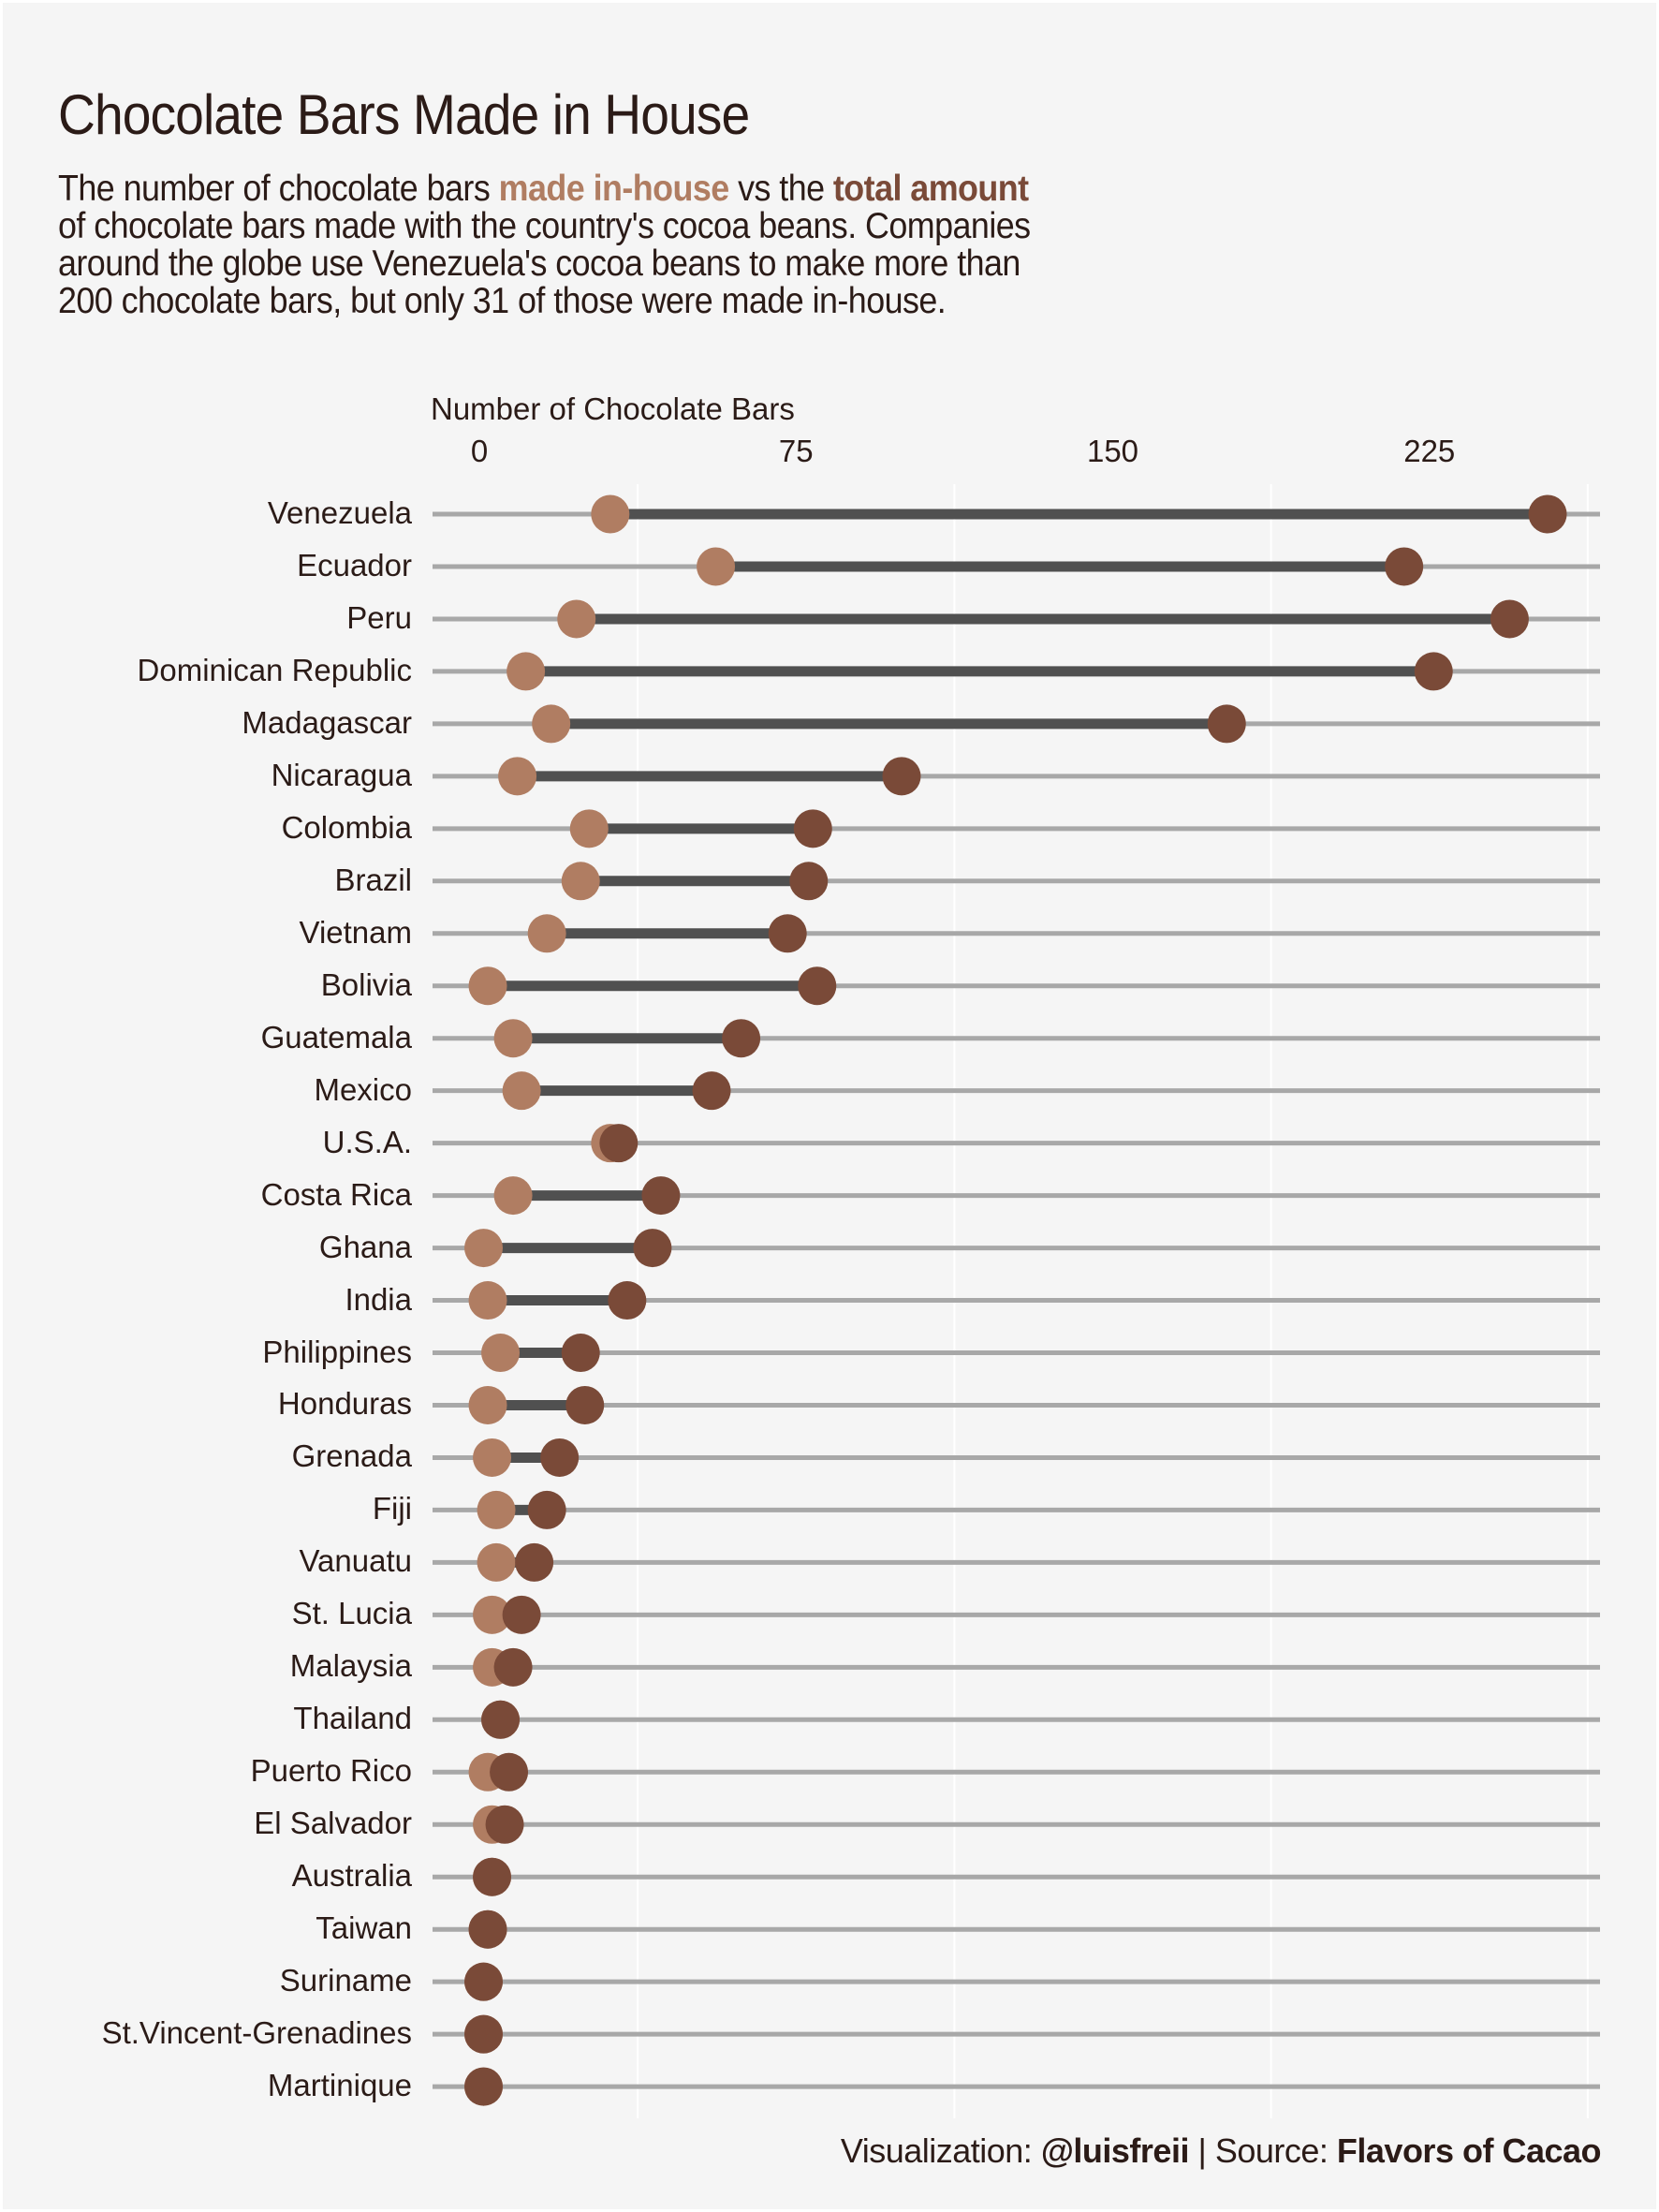 Image resolution: width=1659 pixels, height=2212 pixels. Describe the element at coordinates (256, 2033) in the screenshot. I see `y-tick-label: St.Vincent-Grenadines` at that location.